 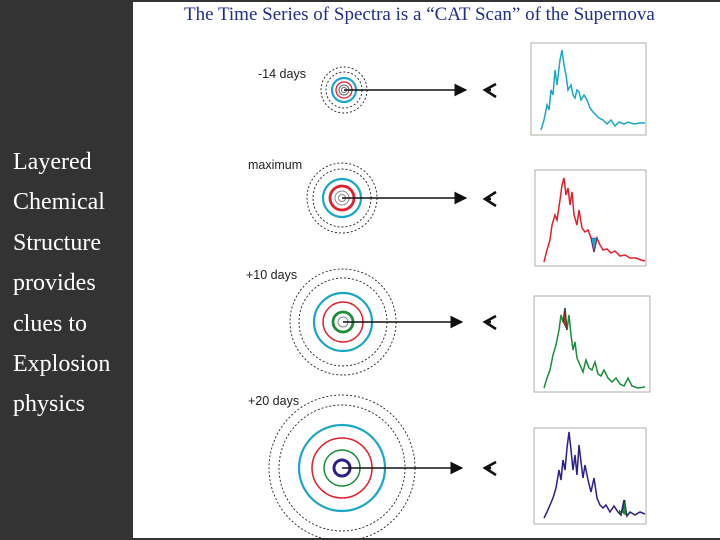 I want to click on left-caption-line: Layered, so click(x=52, y=162).